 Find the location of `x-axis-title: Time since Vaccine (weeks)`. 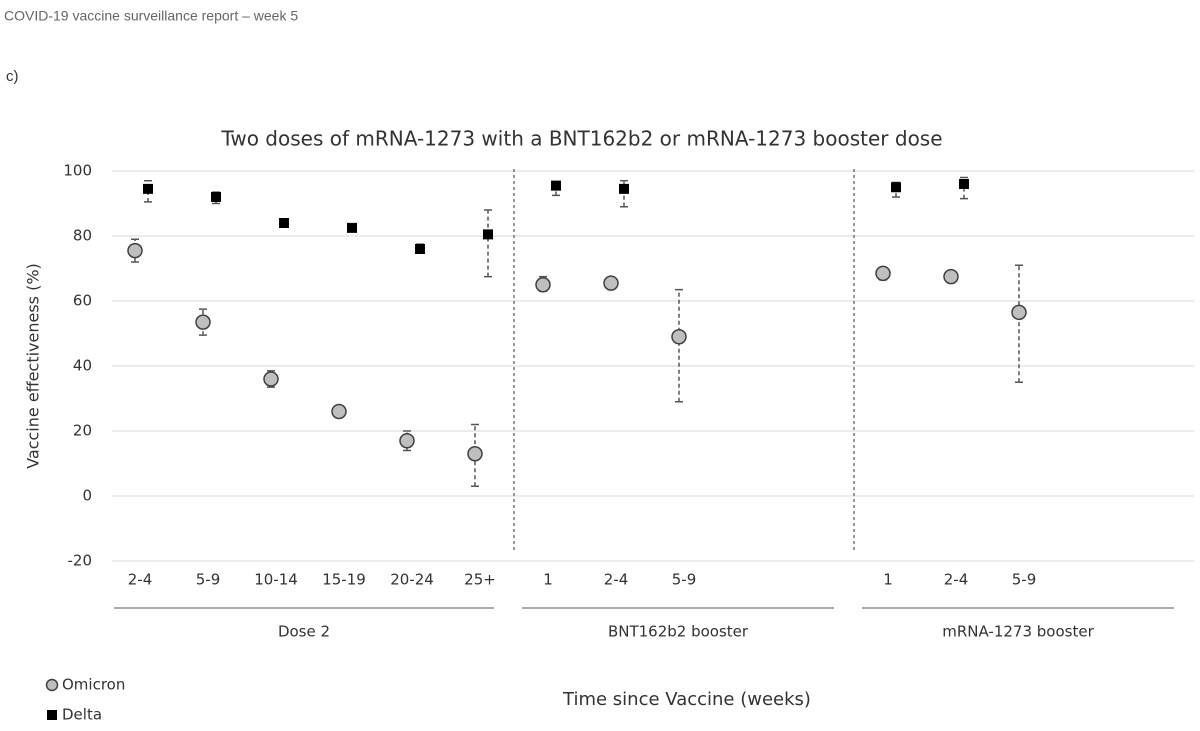

x-axis-title: Time since Vaccine (weeks) is located at coordinates (686, 699).